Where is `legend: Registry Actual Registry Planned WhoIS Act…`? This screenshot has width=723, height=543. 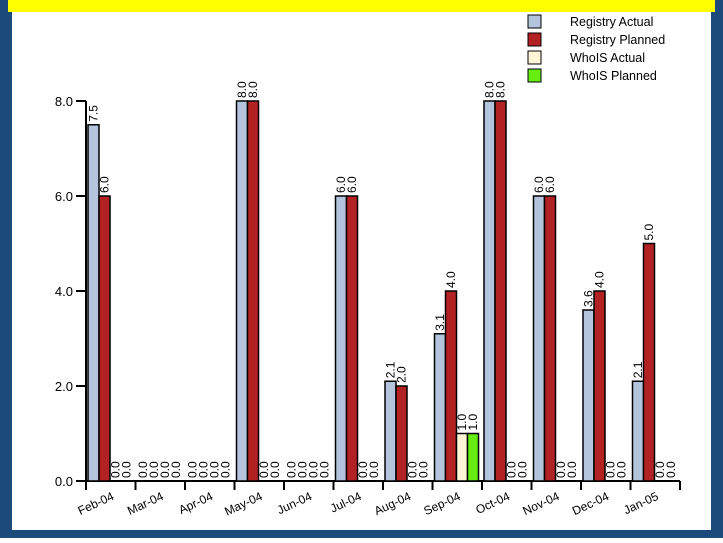 legend: Registry Actual Registry Planned WhoIS Act… is located at coordinates (596, 48).